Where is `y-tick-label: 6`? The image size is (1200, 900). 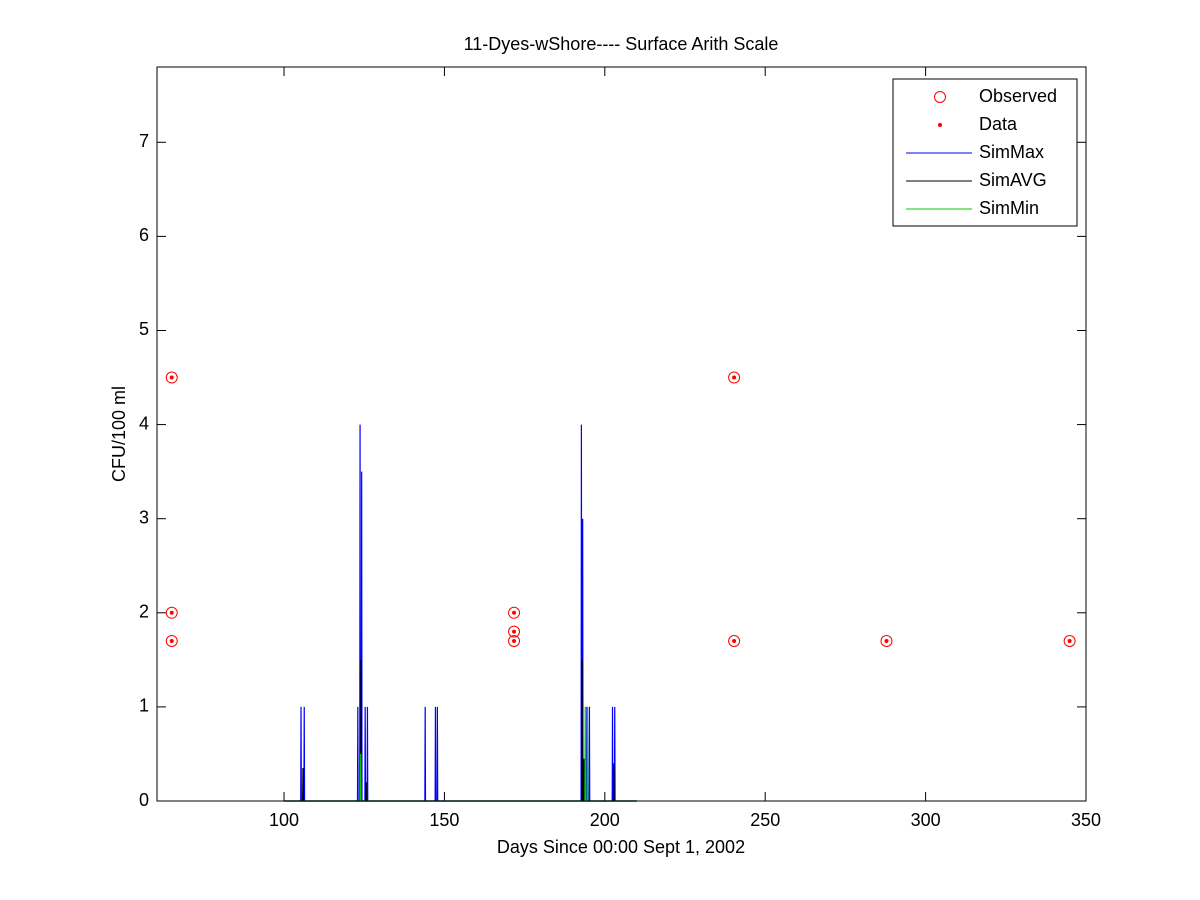 y-tick-label: 6 is located at coordinates (144, 235).